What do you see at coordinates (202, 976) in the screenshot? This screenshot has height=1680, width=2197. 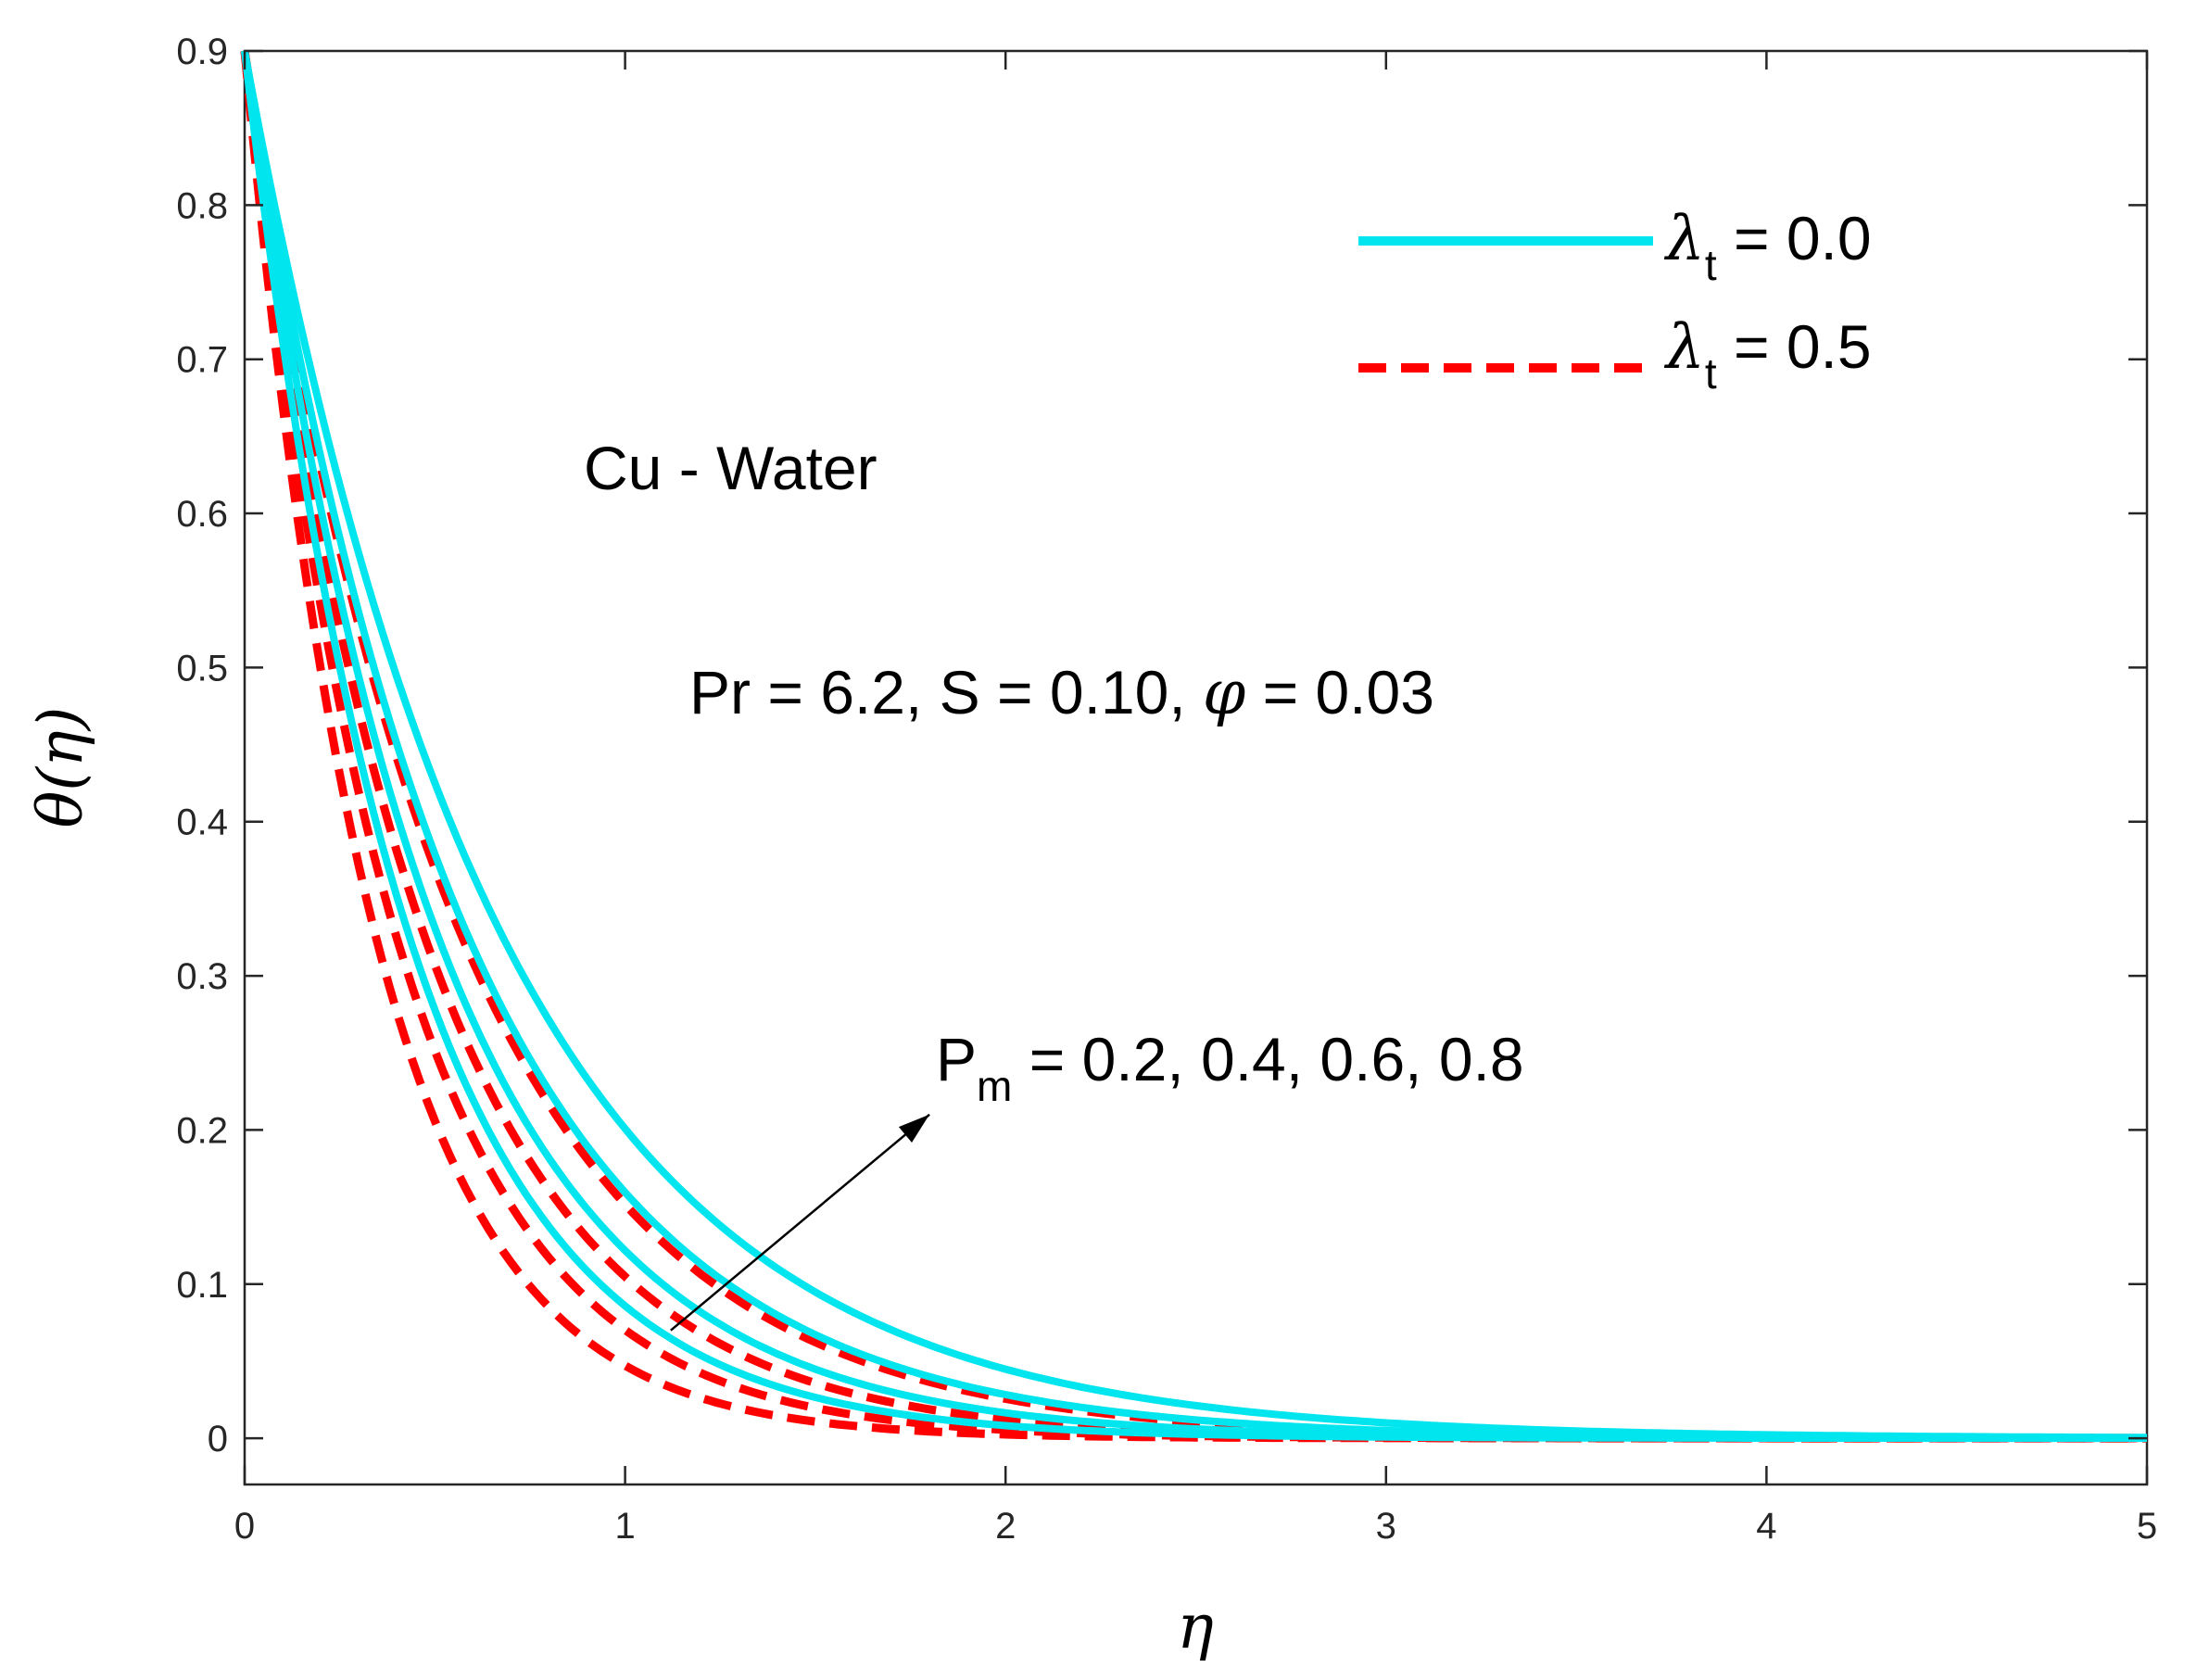 I see `y-tick-label: 0.3` at bounding box center [202, 976].